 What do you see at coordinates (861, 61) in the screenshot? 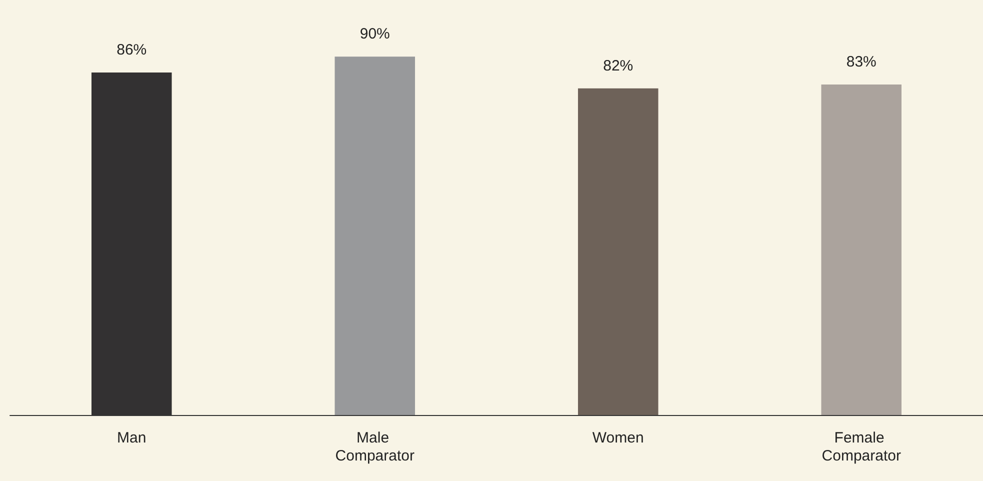
I see `data-label: 83%` at bounding box center [861, 61].